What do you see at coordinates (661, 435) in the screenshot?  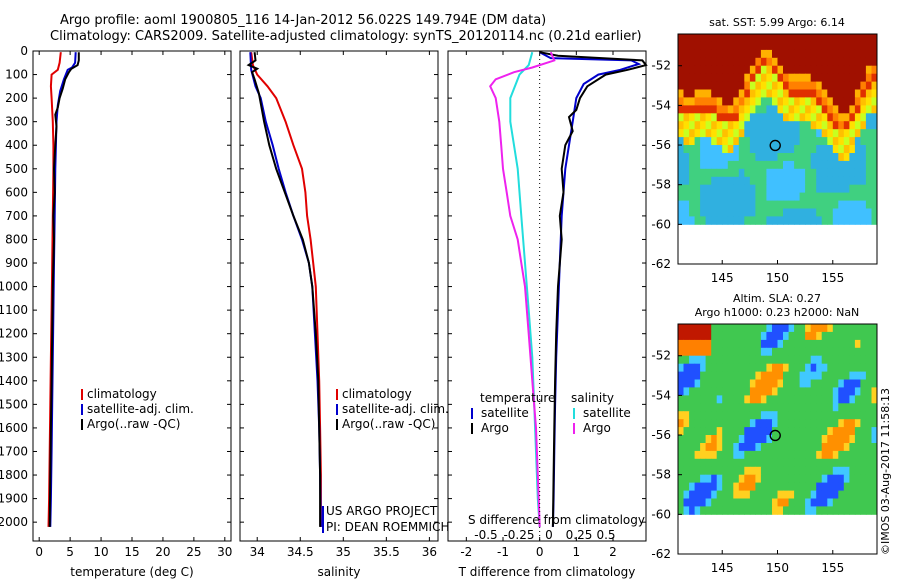 I see `map-y-tick-label: -56` at bounding box center [661, 435].